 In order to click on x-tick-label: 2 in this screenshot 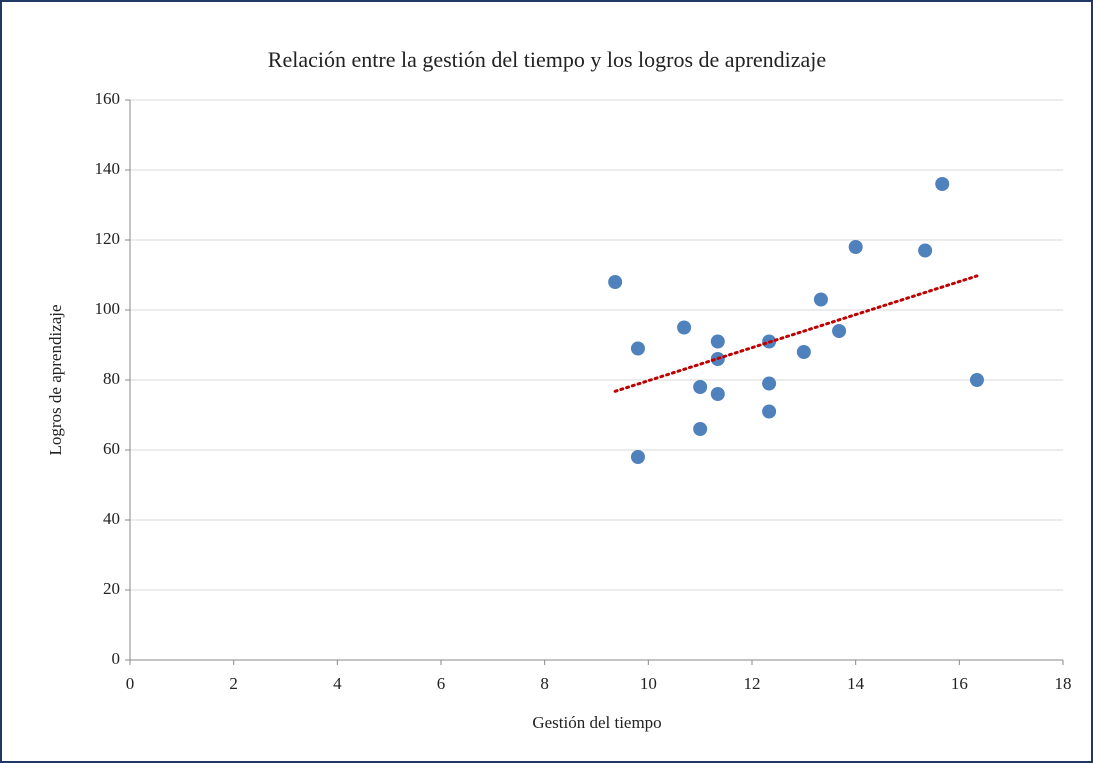, I will do `click(233, 683)`.